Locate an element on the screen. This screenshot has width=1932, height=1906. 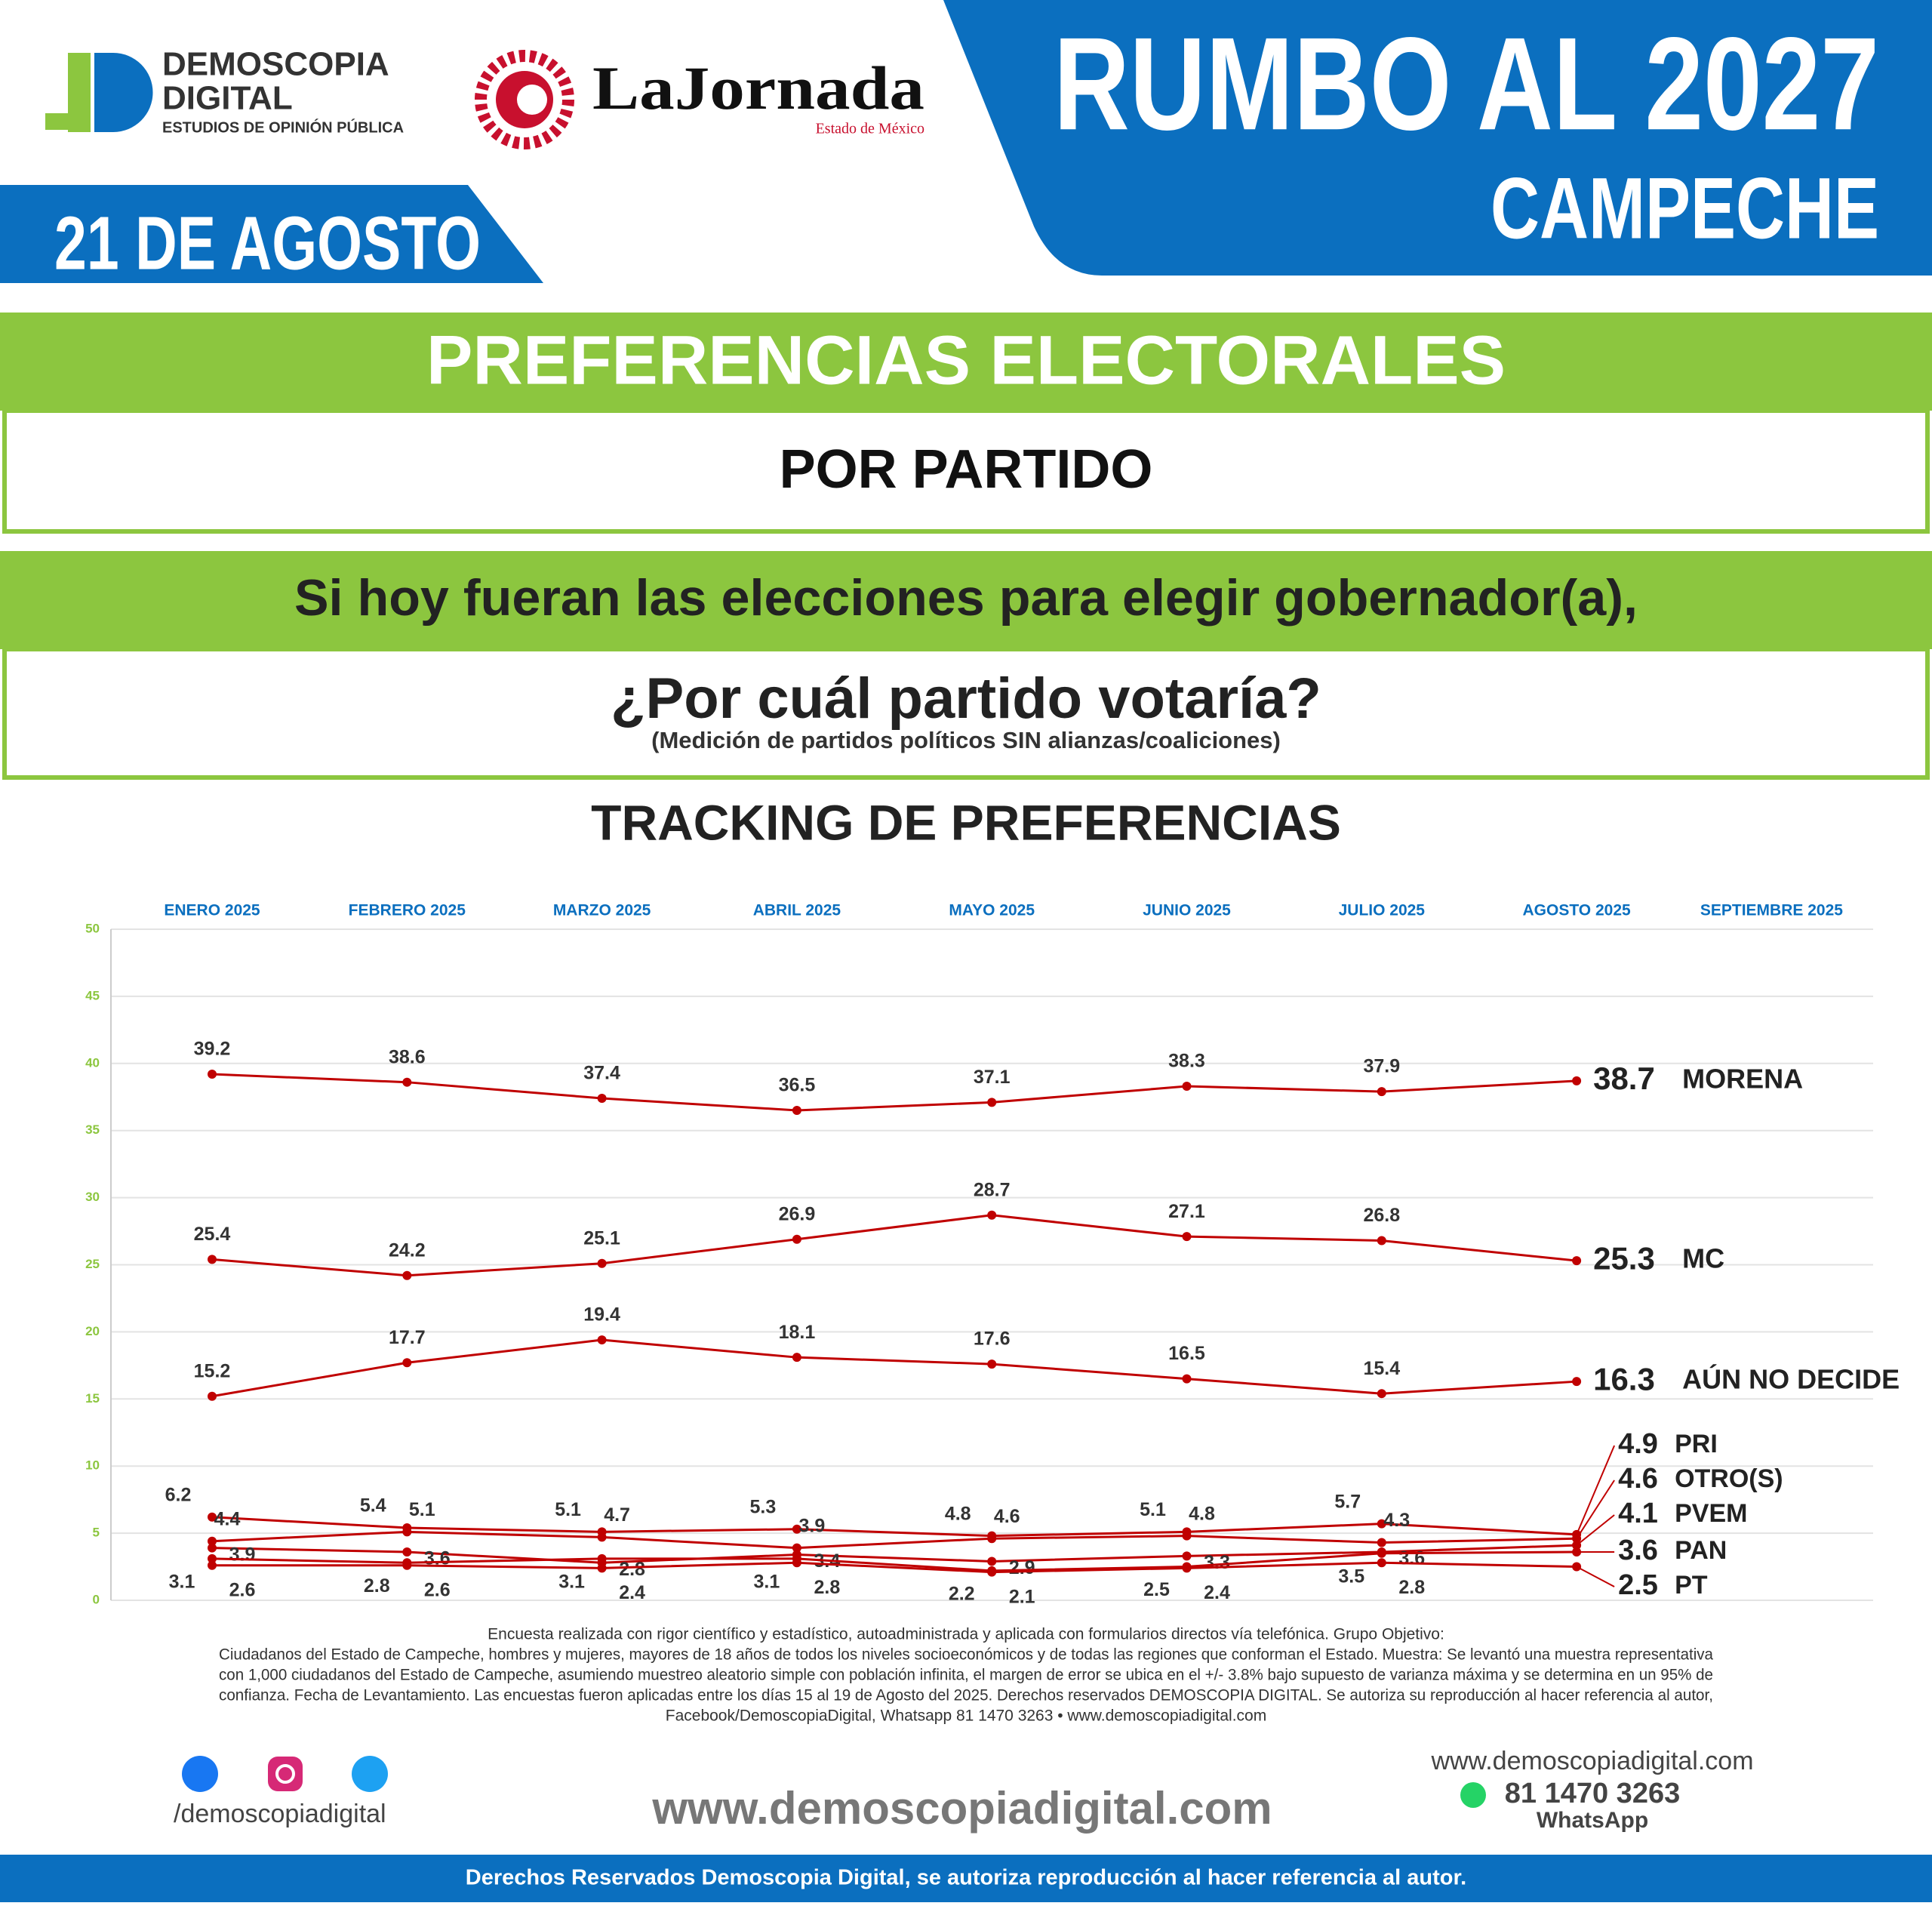
series-name: PVEM is located at coordinates (1711, 1513).